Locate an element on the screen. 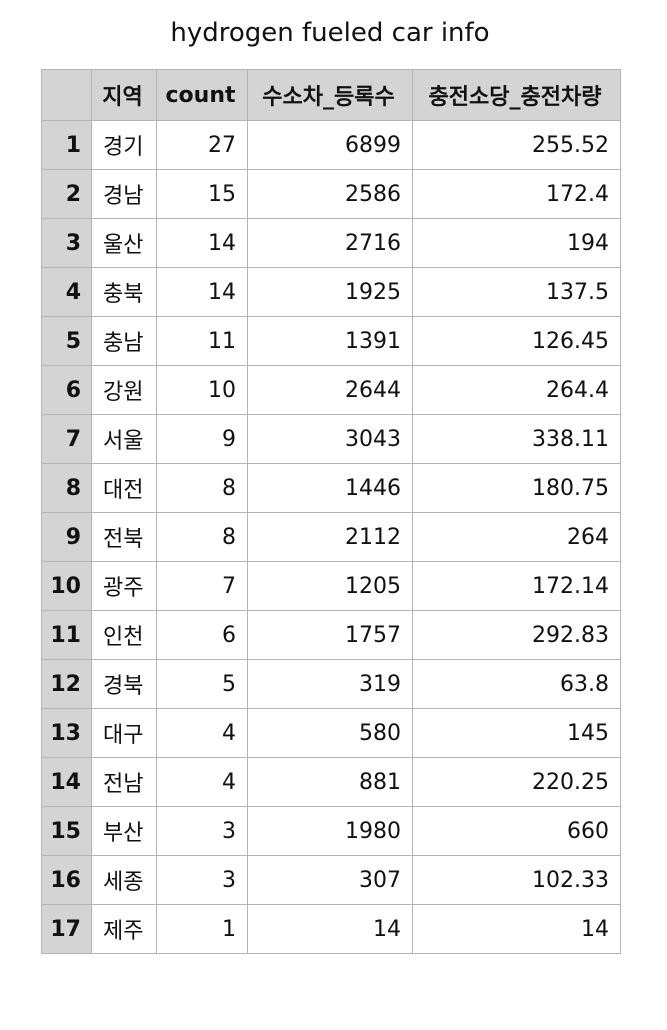  header-registrations: 수소차_등록수 is located at coordinates (330, 95).